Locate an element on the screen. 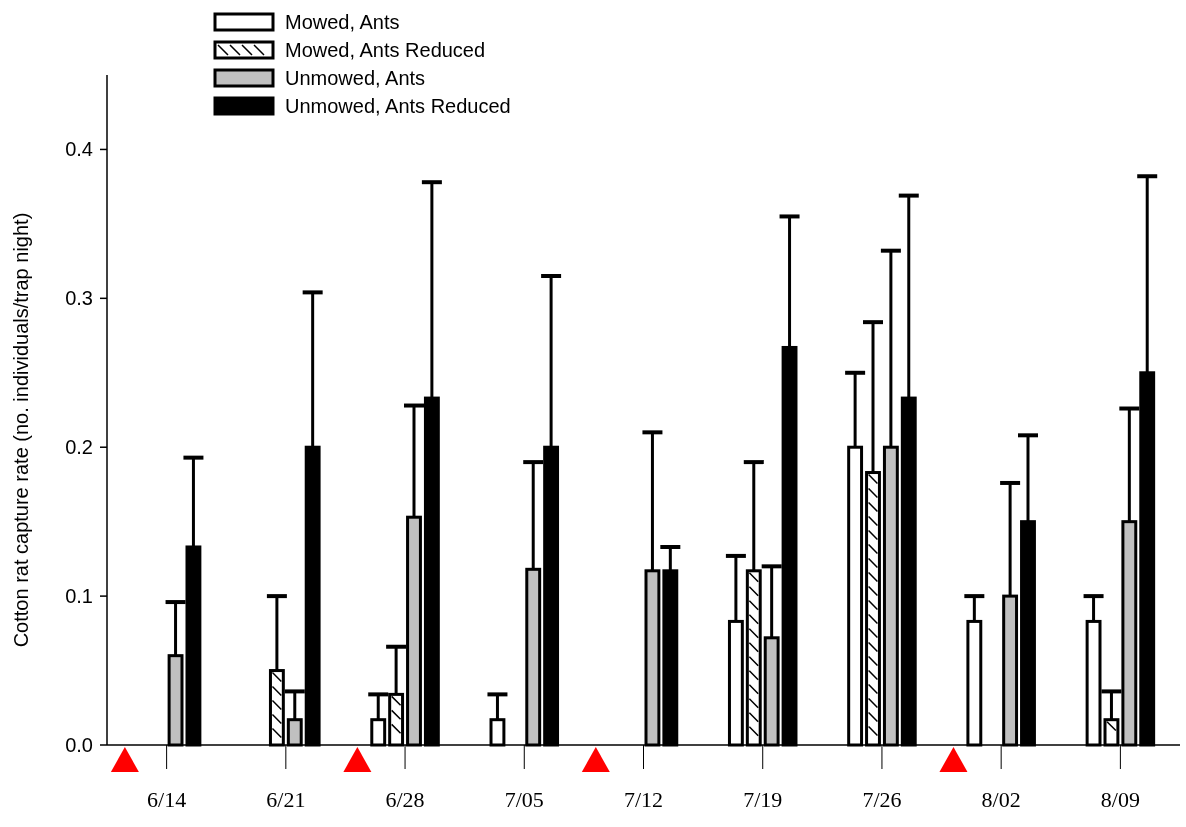 This screenshot has height=827, width=1186. y-tick-label: 0.2 is located at coordinates (79, 447).